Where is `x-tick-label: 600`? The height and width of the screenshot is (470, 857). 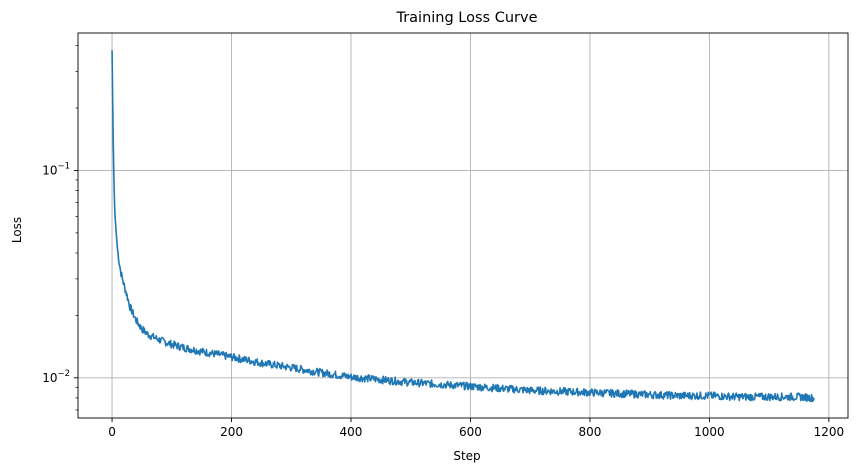 x-tick-label: 600 is located at coordinates (470, 432).